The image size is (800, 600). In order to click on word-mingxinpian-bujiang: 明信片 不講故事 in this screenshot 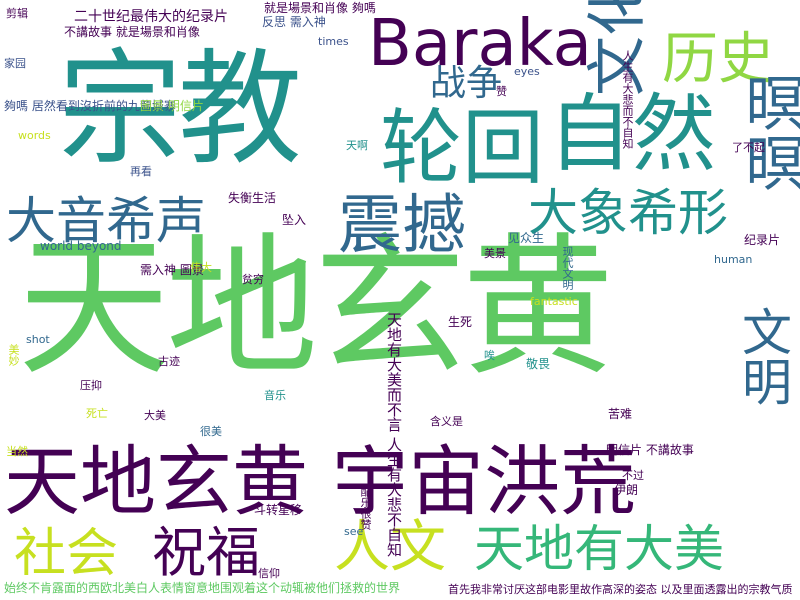, I will do `click(650, 450)`.